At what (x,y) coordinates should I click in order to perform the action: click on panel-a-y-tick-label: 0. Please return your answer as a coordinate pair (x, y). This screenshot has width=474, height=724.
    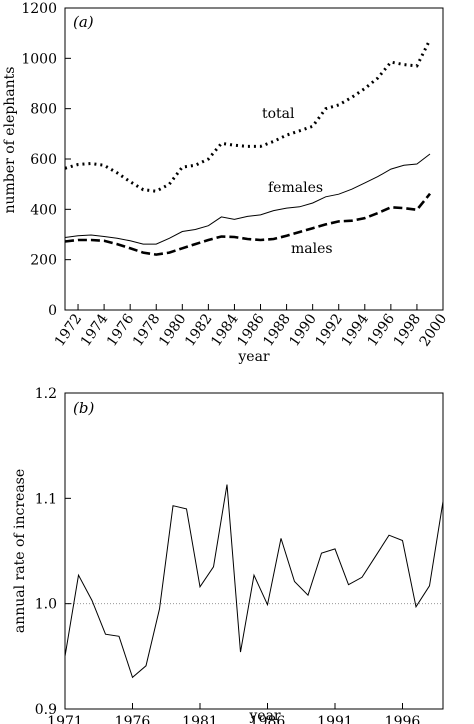
    Looking at the image, I should click on (52, 311).